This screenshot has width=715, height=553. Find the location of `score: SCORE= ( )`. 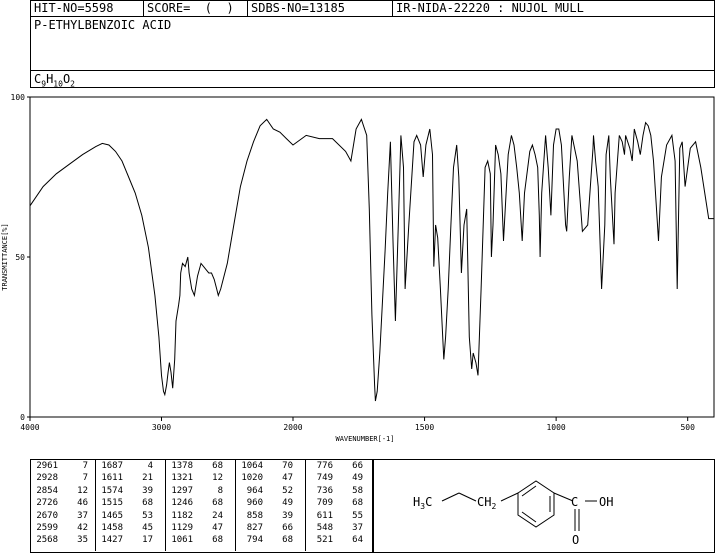

score: SCORE= ( ) is located at coordinates (196, 8).